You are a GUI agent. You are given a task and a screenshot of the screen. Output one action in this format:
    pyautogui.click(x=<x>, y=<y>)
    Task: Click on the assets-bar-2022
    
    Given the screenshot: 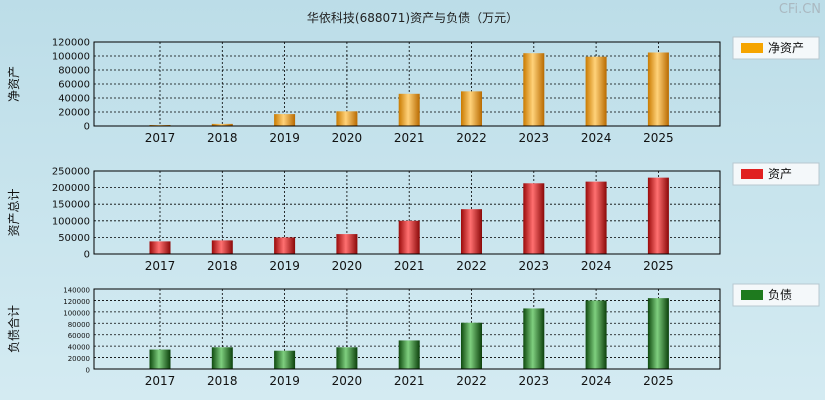 What is the action you would take?
    pyautogui.click(x=471, y=231)
    